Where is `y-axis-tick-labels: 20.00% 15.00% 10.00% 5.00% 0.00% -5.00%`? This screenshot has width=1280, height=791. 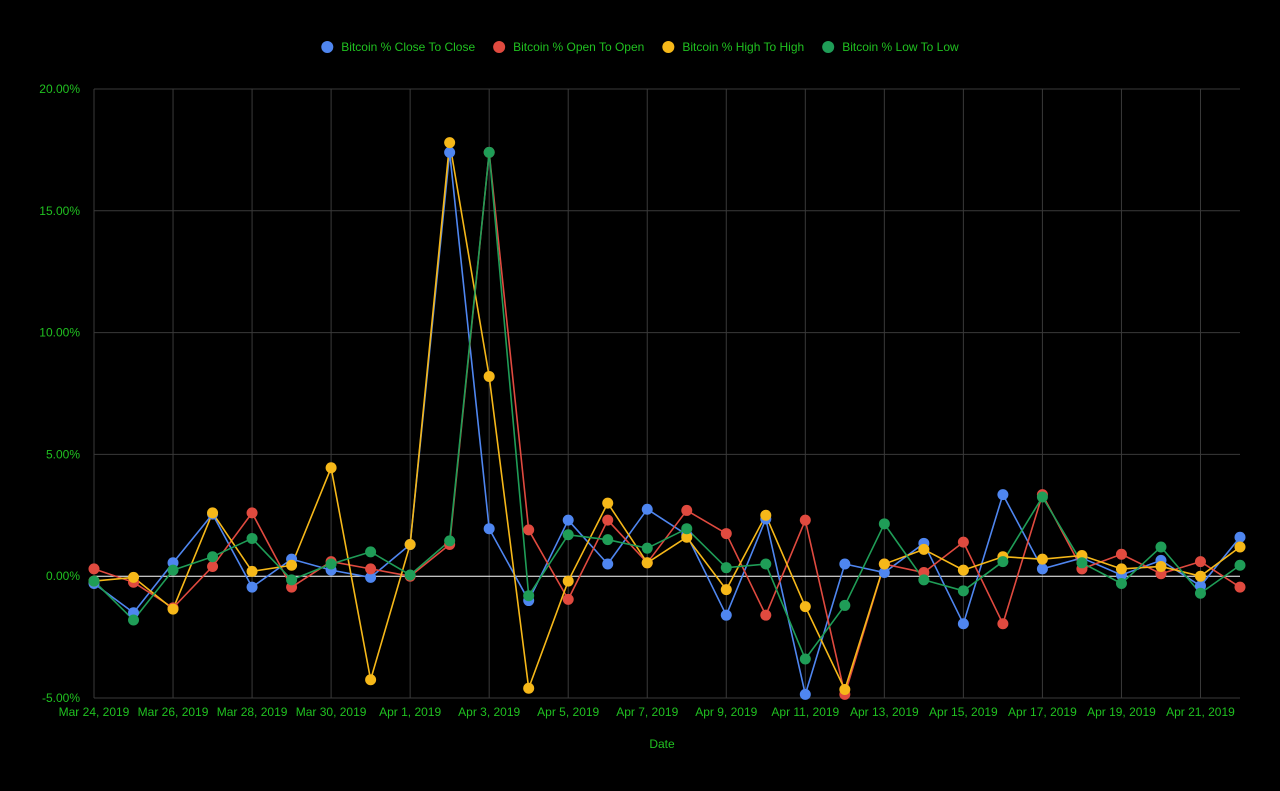
y-axis-tick-labels: 20.00% 15.00% 10.00% 5.00% 0.00% -5.00% is located at coordinates (59, 393).